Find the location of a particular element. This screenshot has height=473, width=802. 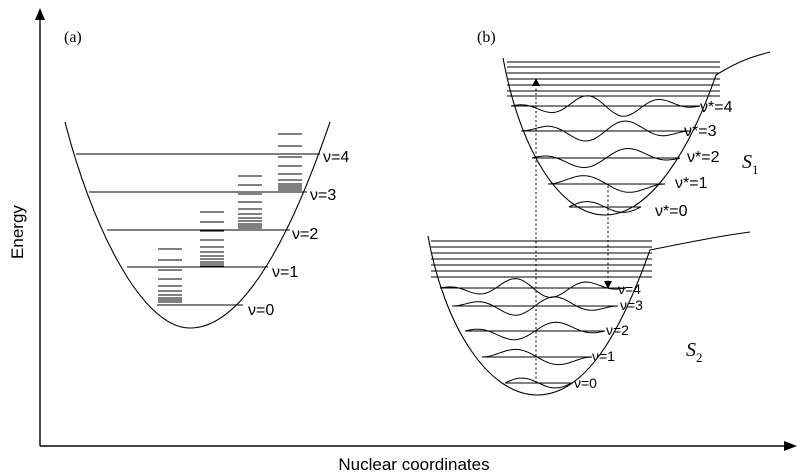

x-axis-arrowhead is located at coordinates (790, 446).